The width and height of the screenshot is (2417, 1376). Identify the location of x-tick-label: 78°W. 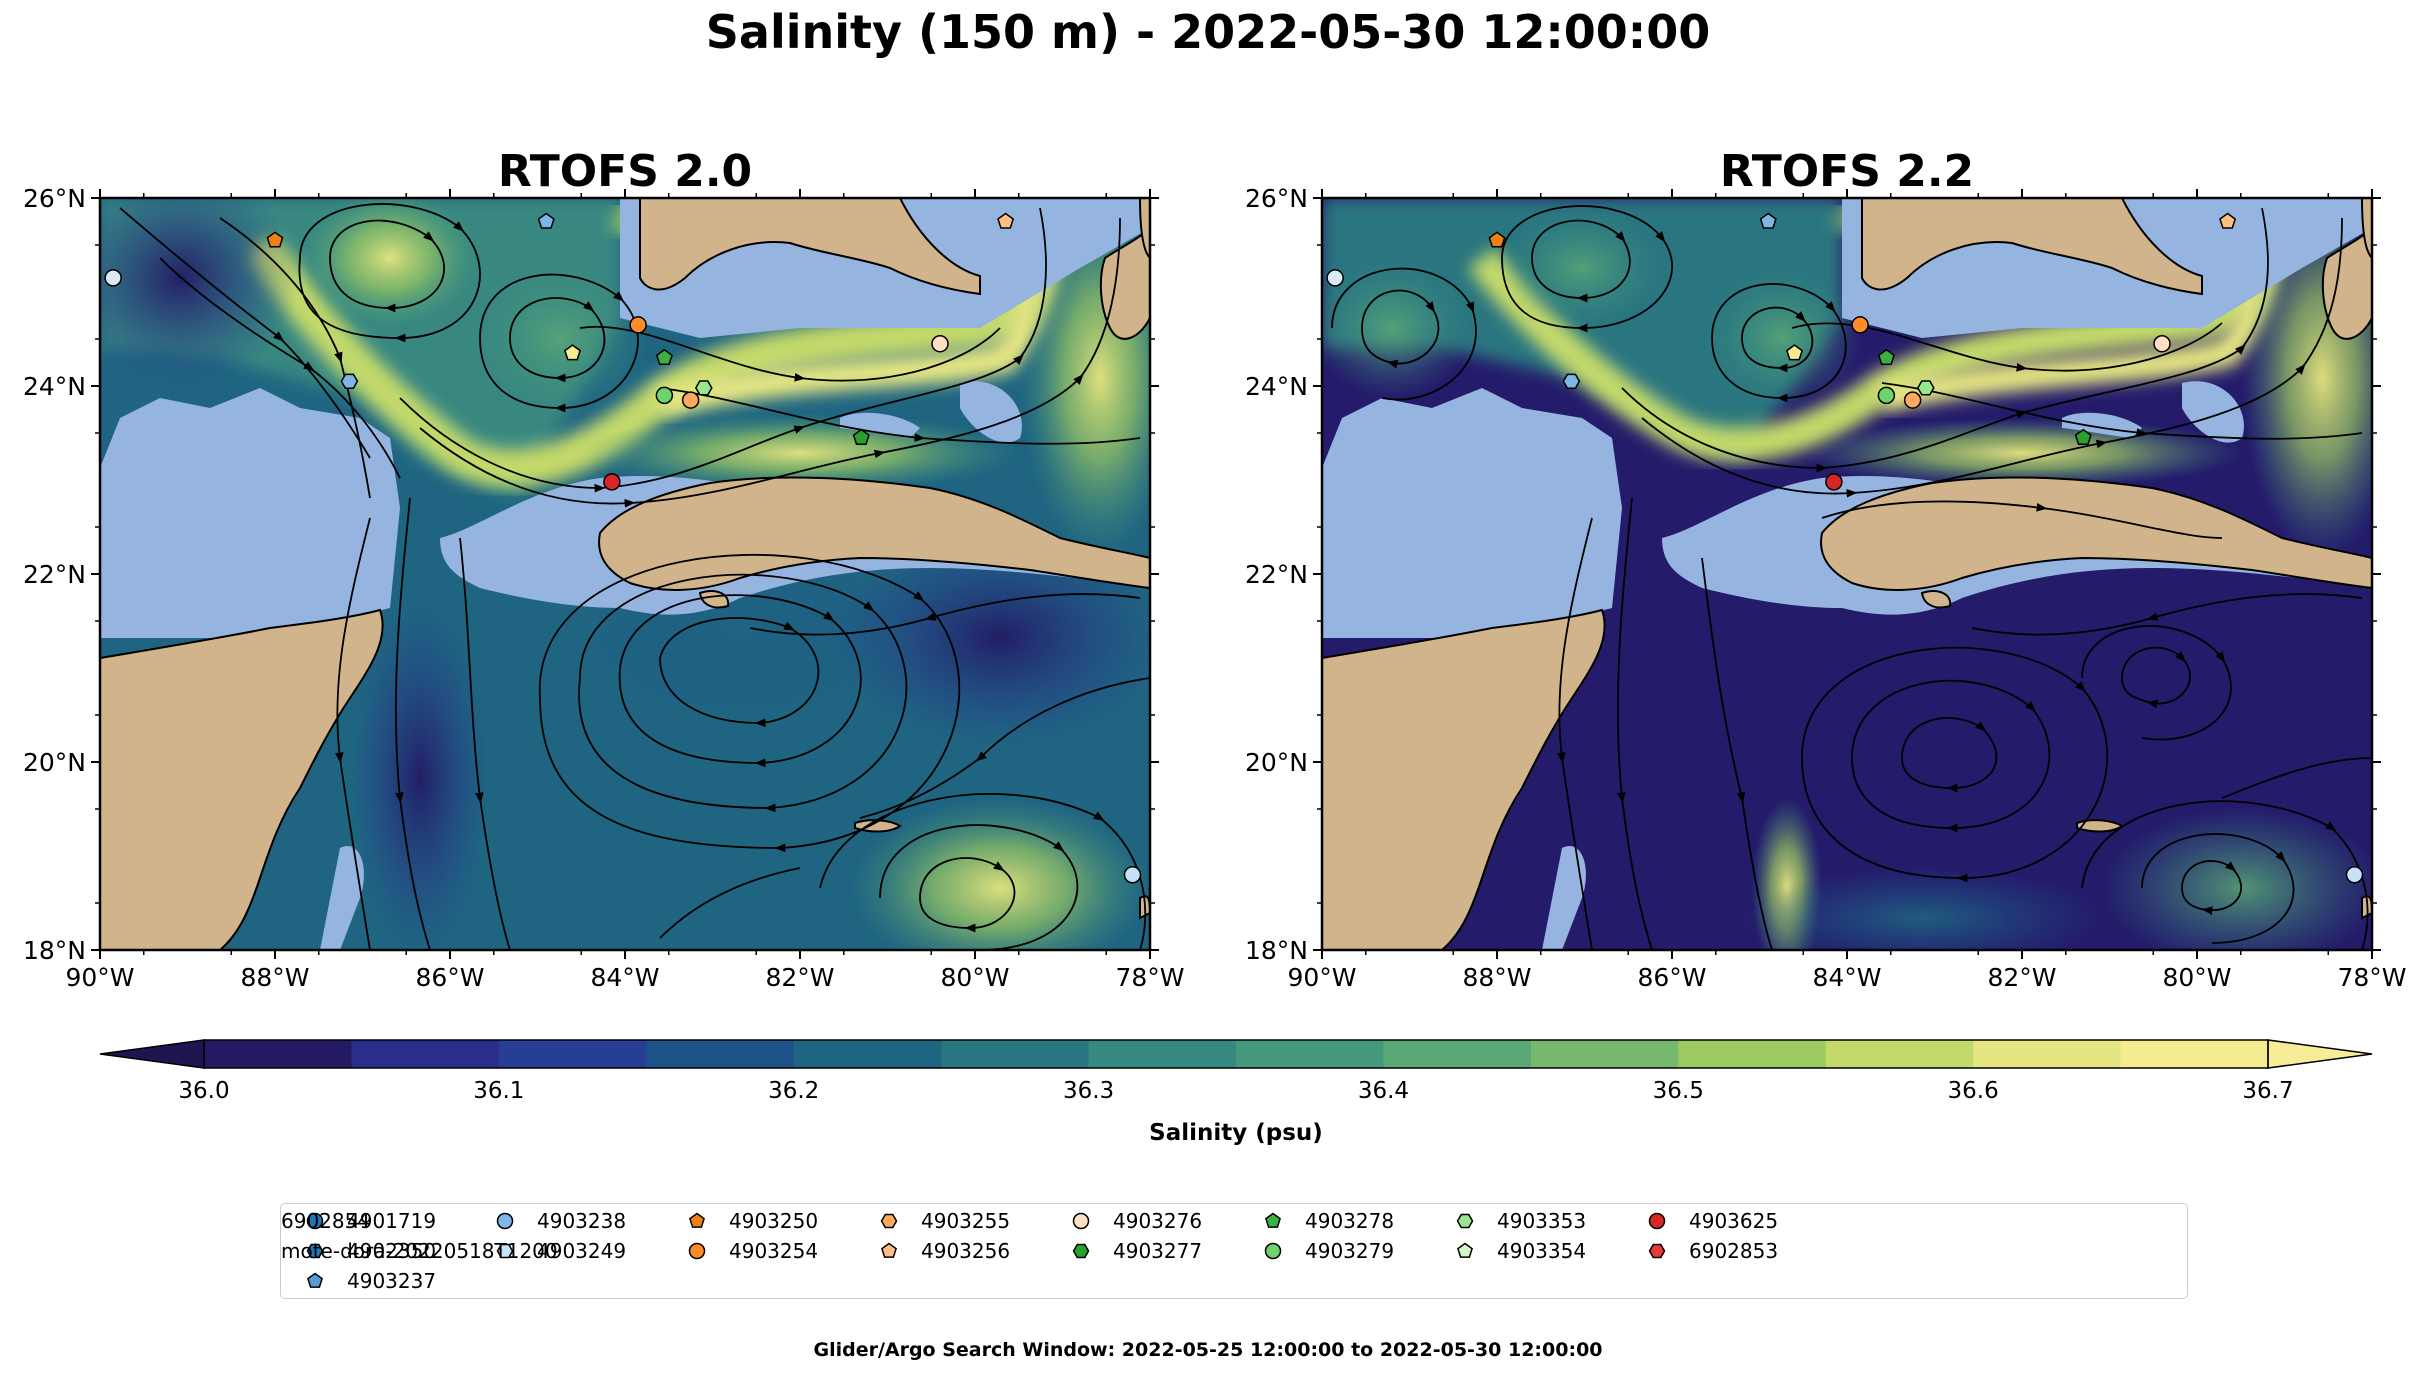
(1149, 977).